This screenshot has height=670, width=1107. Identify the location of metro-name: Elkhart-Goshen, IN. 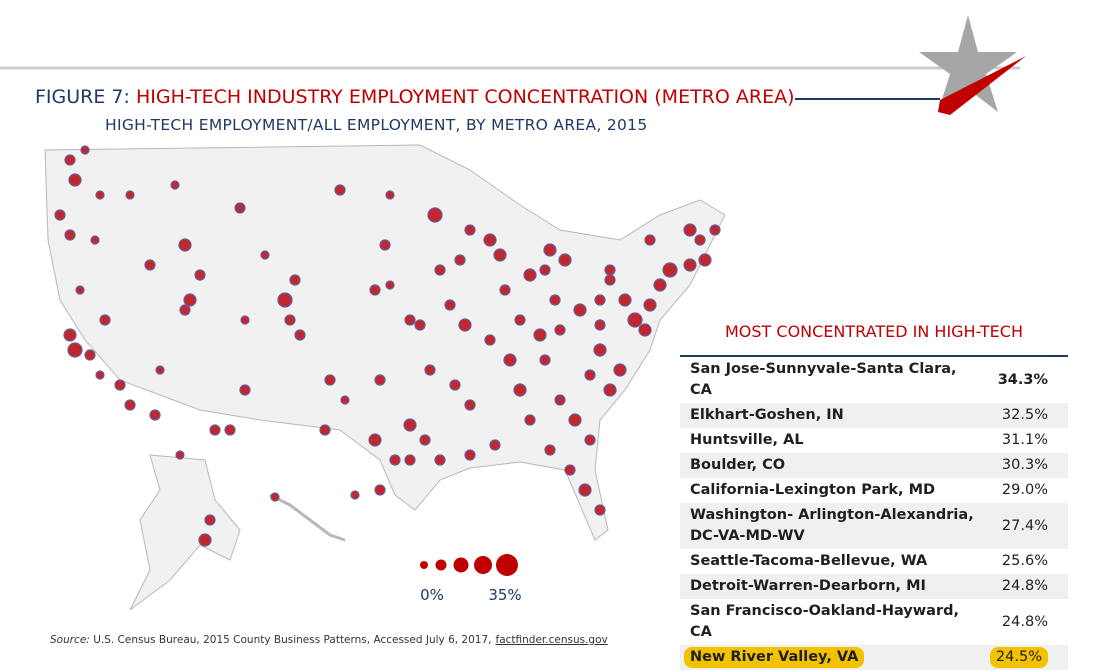
(767, 415).